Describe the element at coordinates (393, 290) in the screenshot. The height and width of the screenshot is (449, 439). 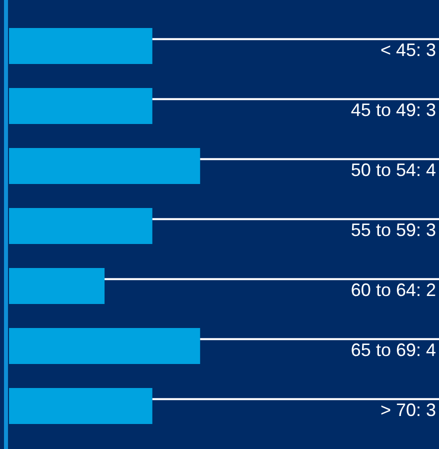
I see `data-label: 60 to 64: 2` at that location.